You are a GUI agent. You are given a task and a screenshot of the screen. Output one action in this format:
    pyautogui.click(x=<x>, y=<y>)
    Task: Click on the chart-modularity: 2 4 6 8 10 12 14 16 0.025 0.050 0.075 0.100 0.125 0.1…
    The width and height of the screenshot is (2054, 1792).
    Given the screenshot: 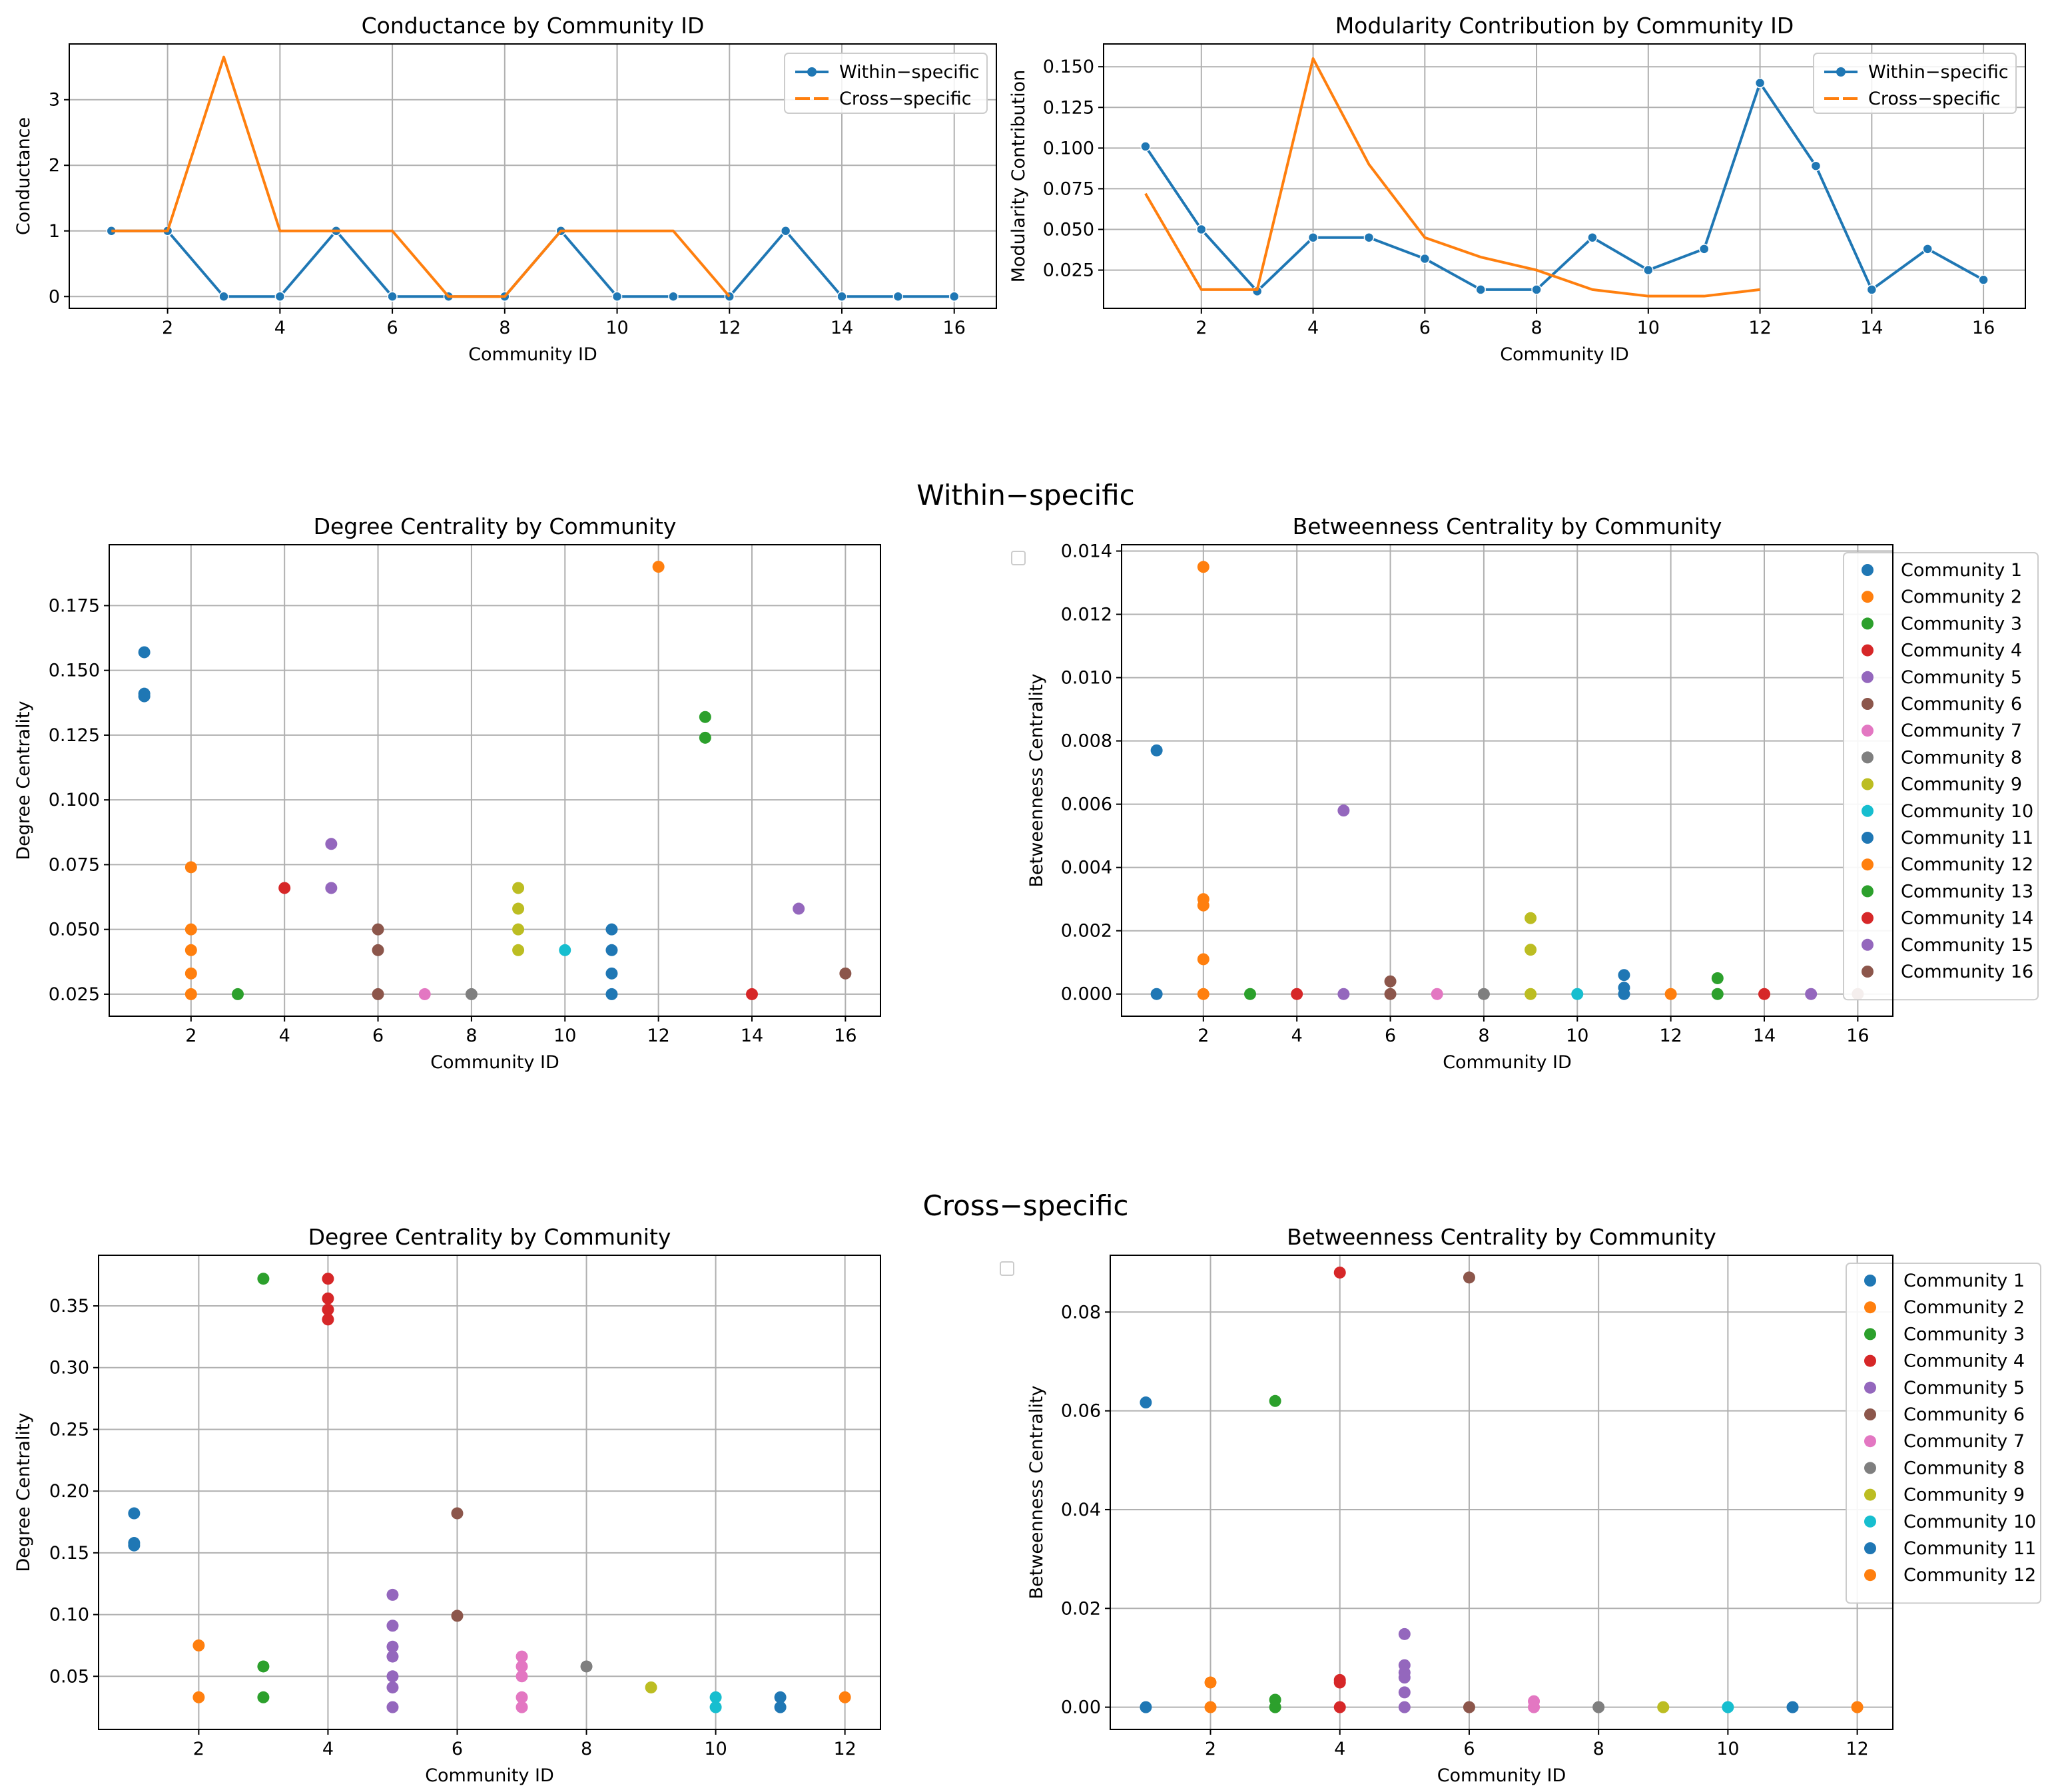 What is the action you would take?
    pyautogui.click(x=1517, y=189)
    